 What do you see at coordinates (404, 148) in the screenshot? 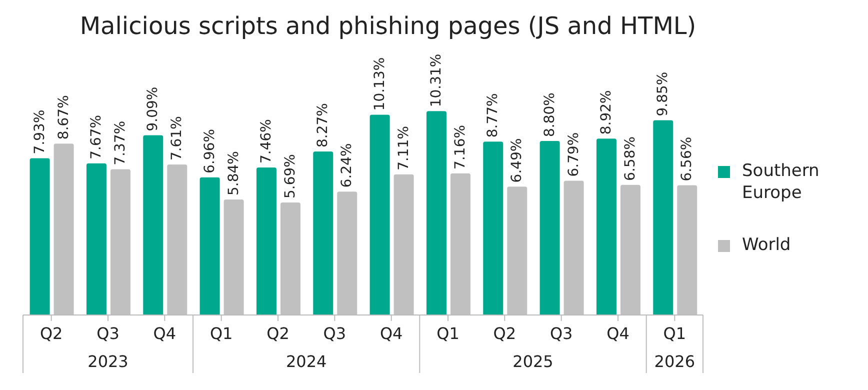
I see `data-label: 7.11%` at bounding box center [404, 148].